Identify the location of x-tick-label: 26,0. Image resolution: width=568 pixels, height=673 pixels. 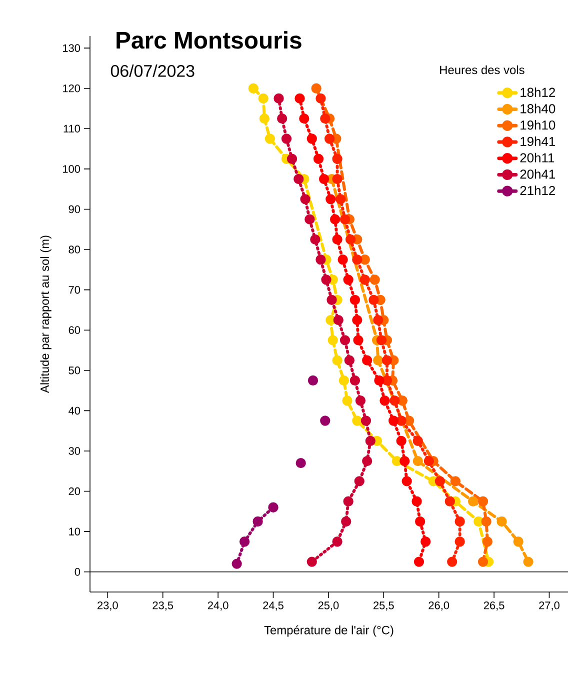
(439, 606).